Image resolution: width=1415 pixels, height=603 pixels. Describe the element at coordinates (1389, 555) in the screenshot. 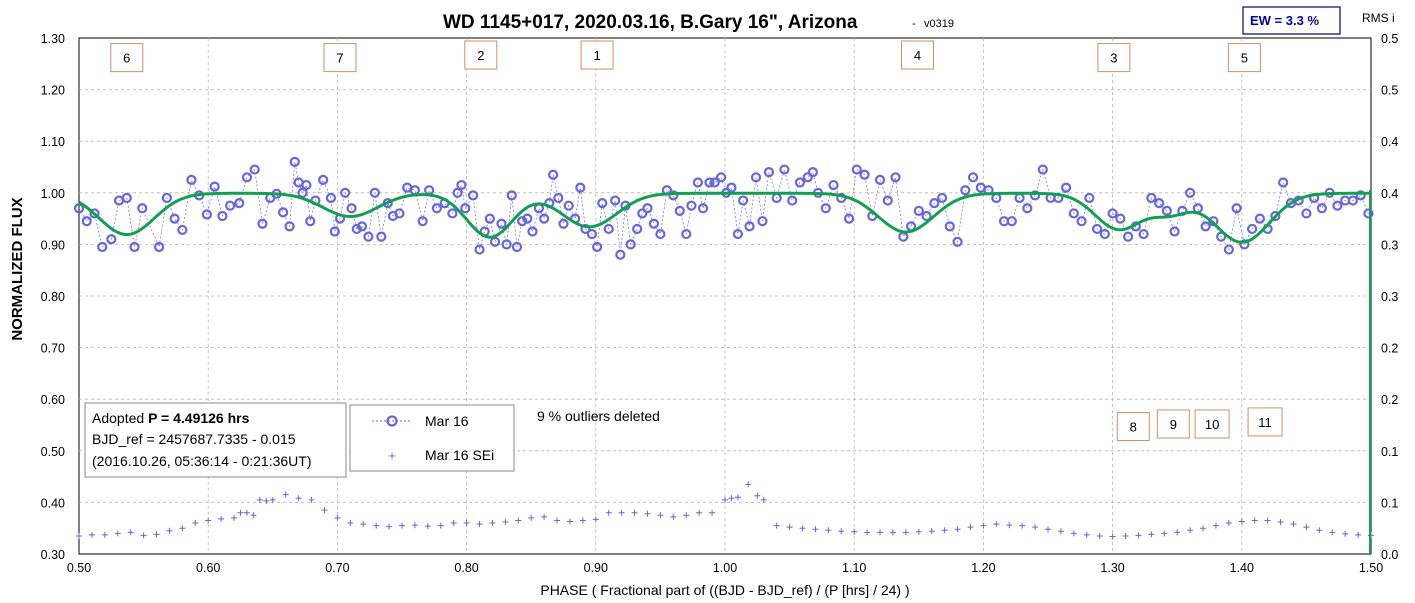

I see `y2-tick-label: 0.0` at that location.